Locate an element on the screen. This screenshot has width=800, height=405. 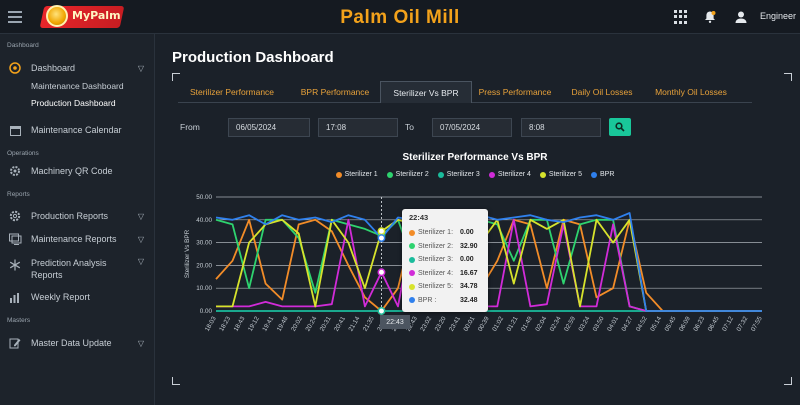
tab-daily-oil-losses: Daily Oil Losses is located at coordinates (602, 92).